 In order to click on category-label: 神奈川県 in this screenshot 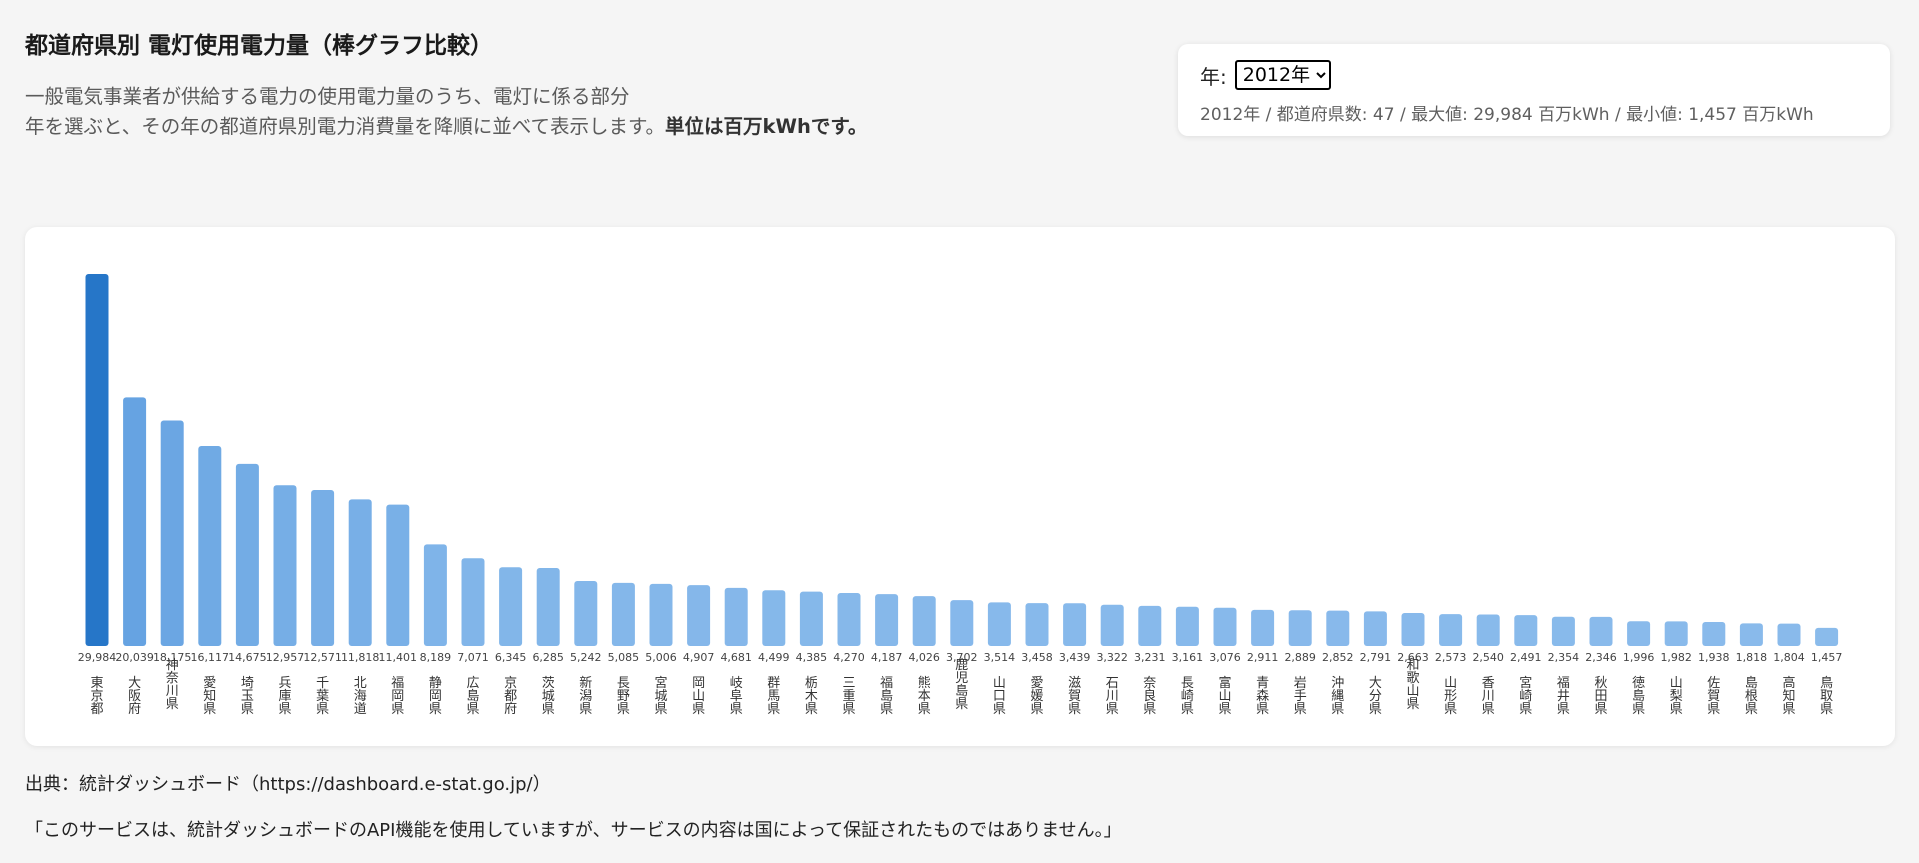, I will do `click(172, 685)`.